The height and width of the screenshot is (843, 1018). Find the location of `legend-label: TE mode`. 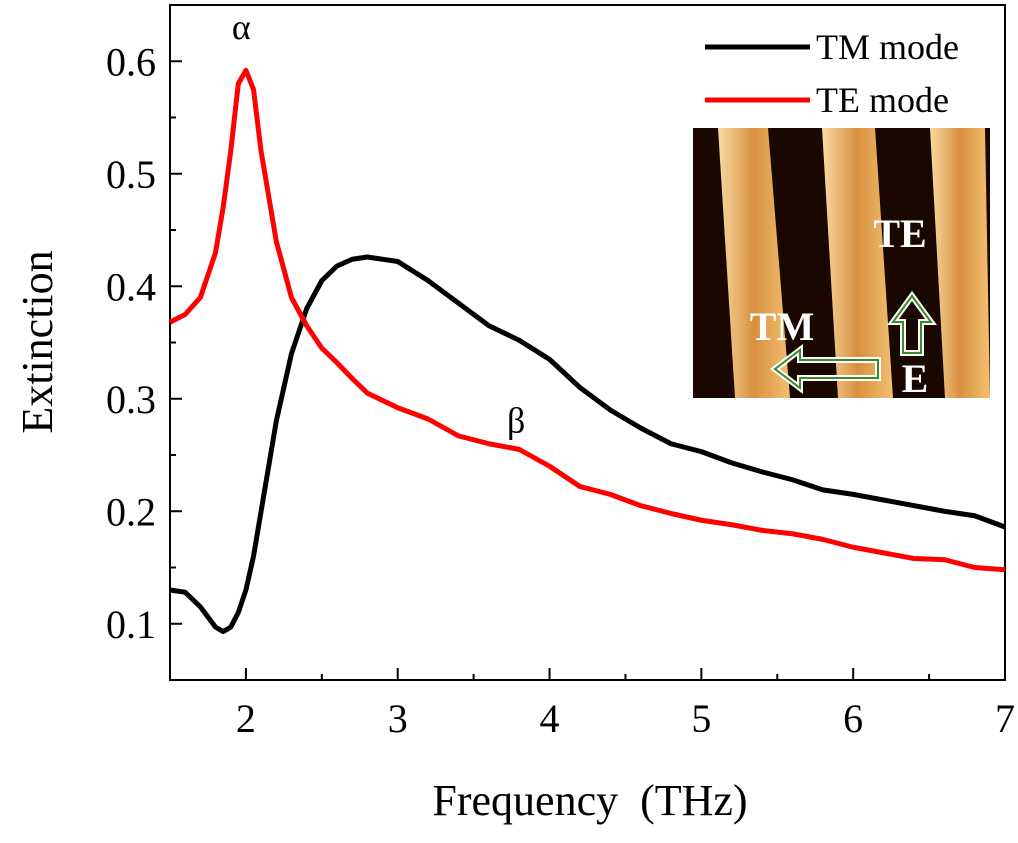

legend-label: TE mode is located at coordinates (882, 100).